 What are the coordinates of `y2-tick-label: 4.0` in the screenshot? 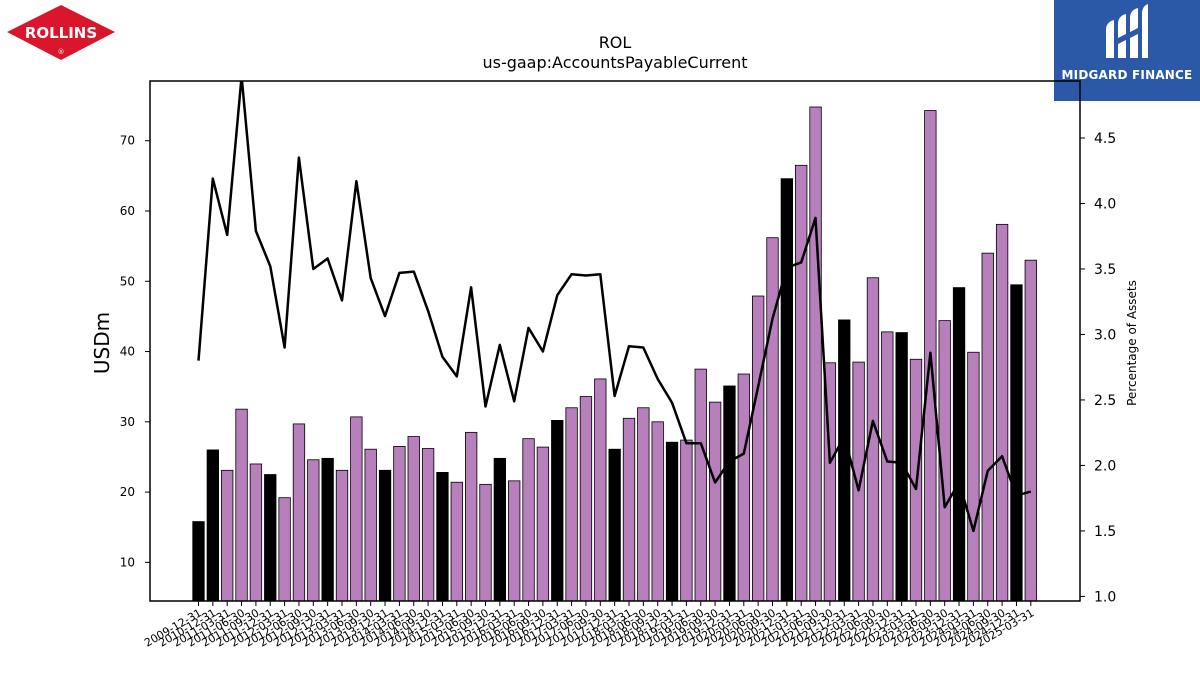 It's located at (1105, 204).